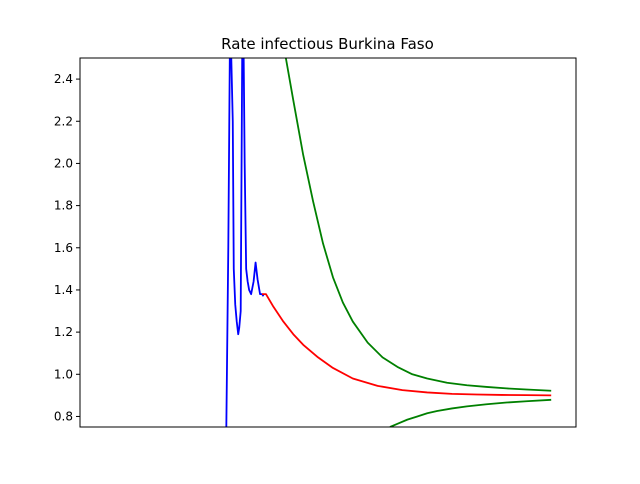 This screenshot has height=484, width=640. Describe the element at coordinates (63, 290) in the screenshot. I see `y-tick-label: 1.4` at that location.